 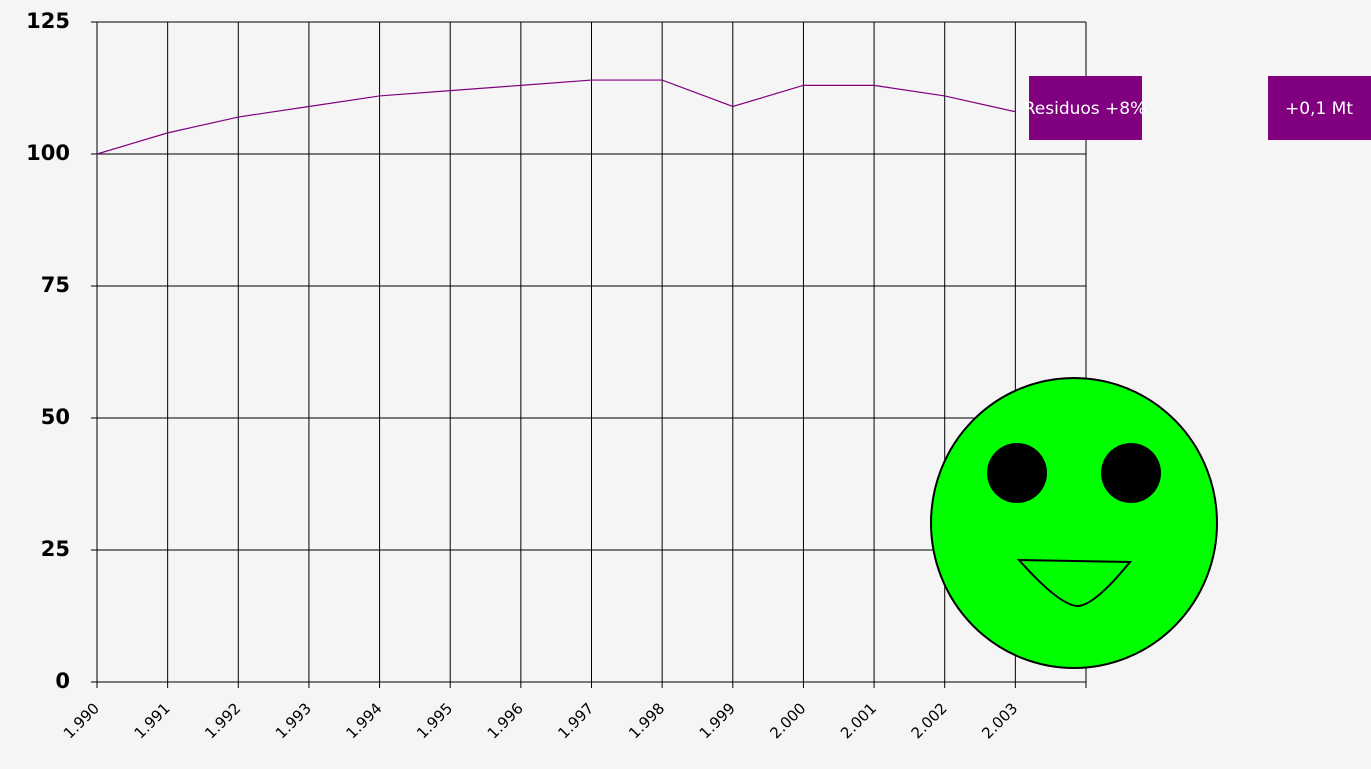 What do you see at coordinates (575, 720) in the screenshot?
I see `x-tick-label: 1.997` at bounding box center [575, 720].